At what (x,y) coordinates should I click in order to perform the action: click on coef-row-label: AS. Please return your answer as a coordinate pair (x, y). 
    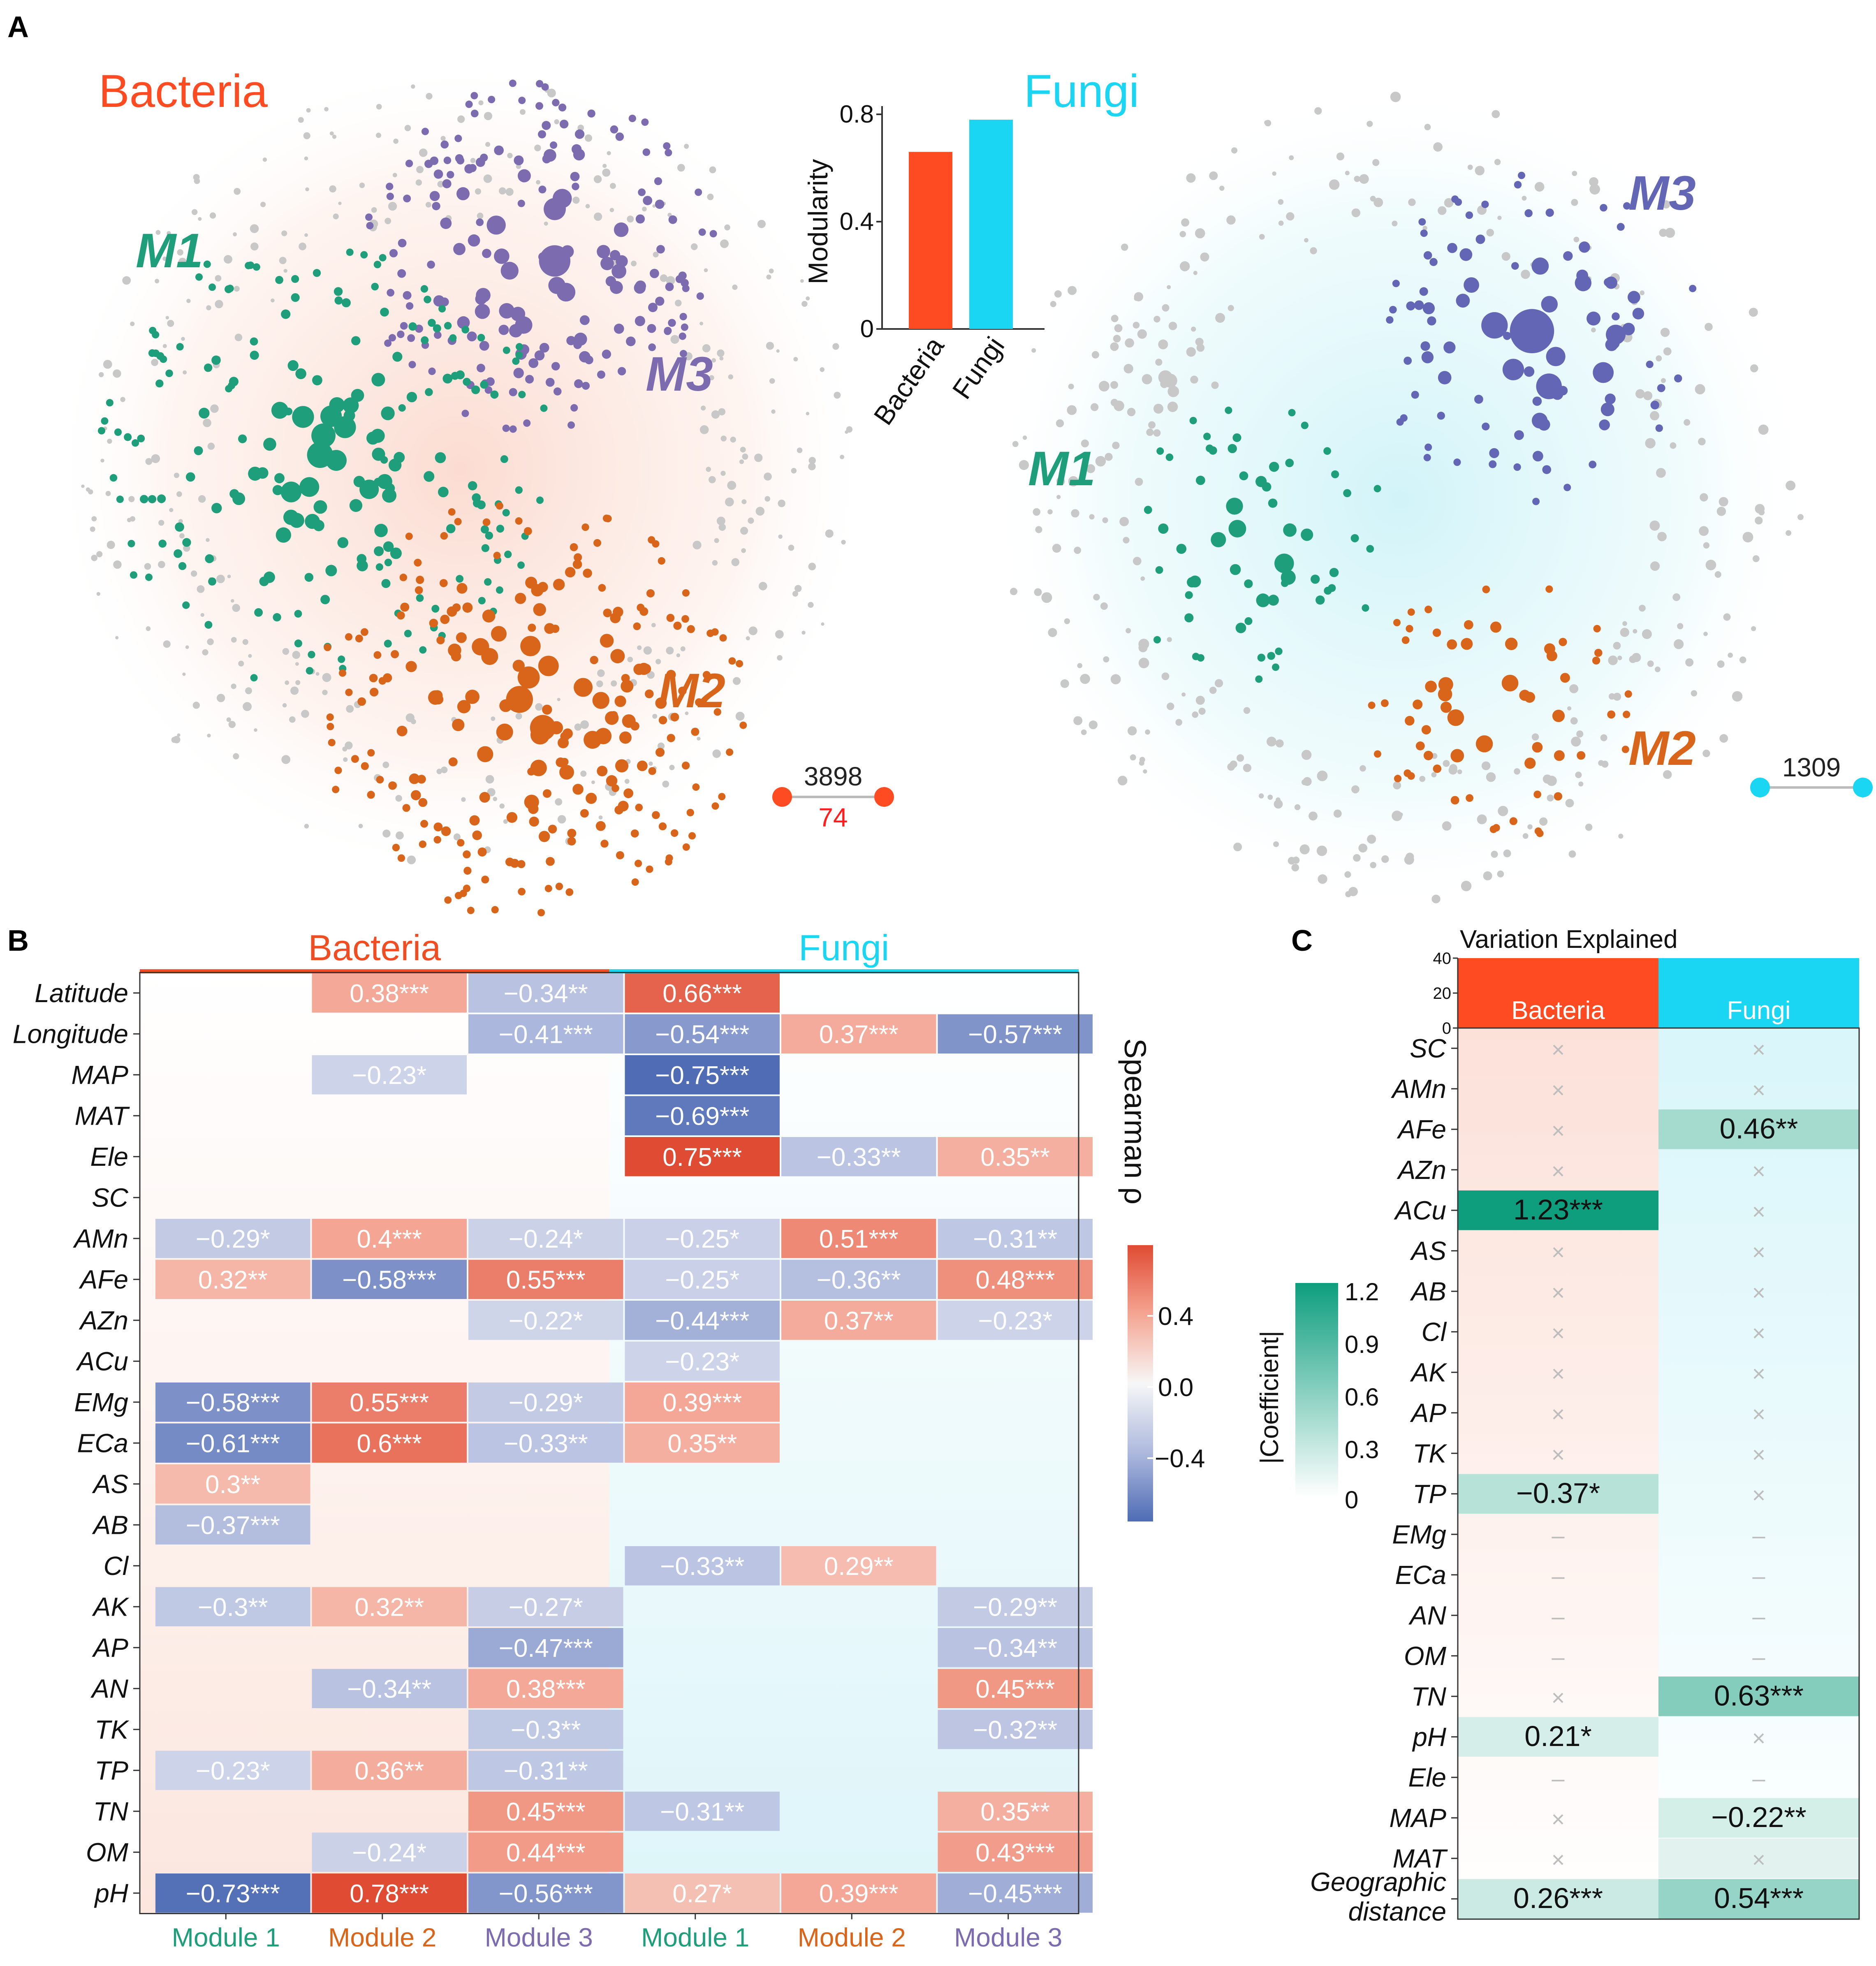
    Looking at the image, I should click on (1428, 1251).